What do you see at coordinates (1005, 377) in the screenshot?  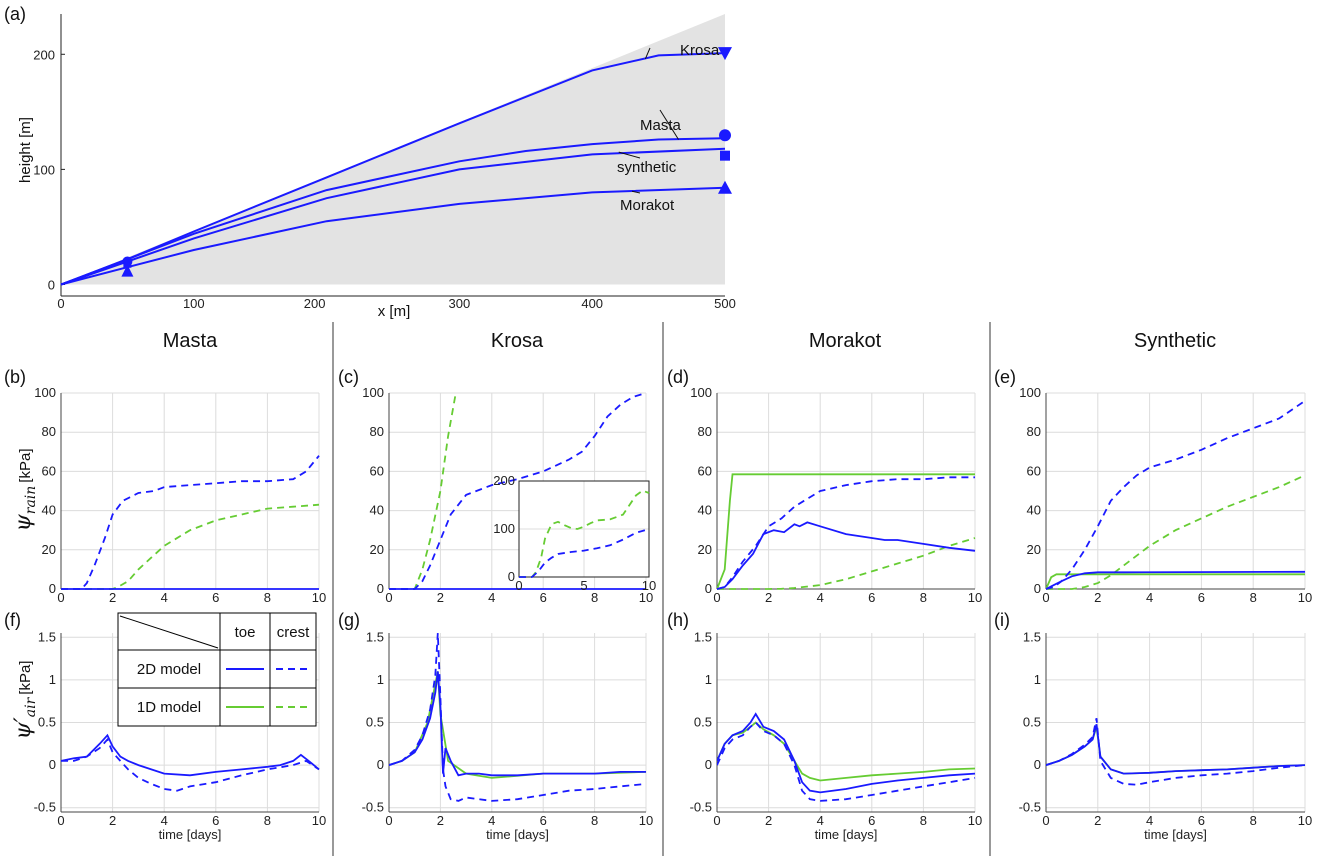 I see `panel-label-e: (e)` at bounding box center [1005, 377].